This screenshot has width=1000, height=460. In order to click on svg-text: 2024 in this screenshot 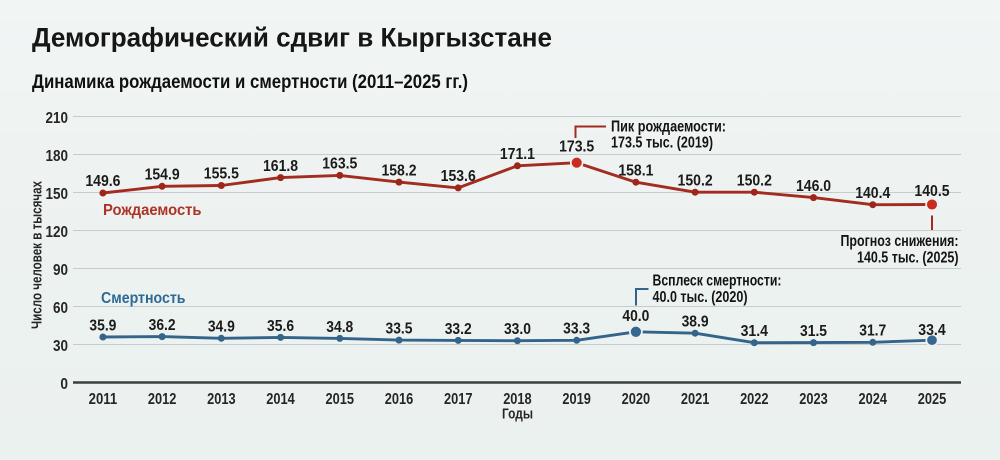, I will do `click(873, 399)`.